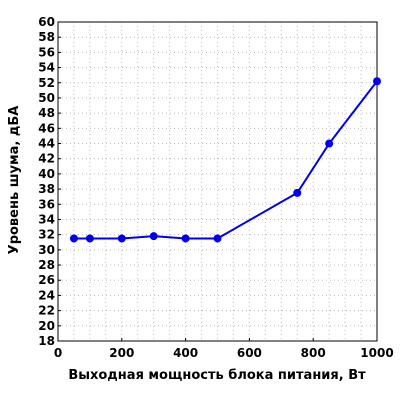 The image size is (400, 400). Describe the element at coordinates (46, 311) in the screenshot. I see `y-tick-label: 22` at that location.